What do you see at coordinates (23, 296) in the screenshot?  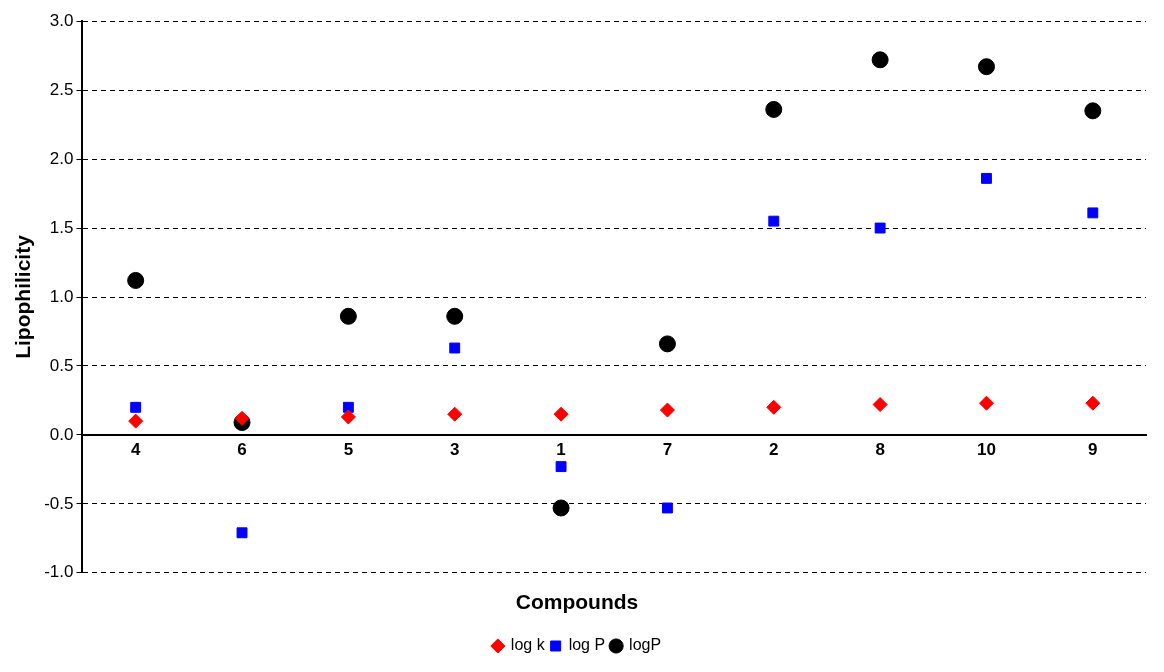 I see `y-axis-title: Lipophilicity` at bounding box center [23, 296].